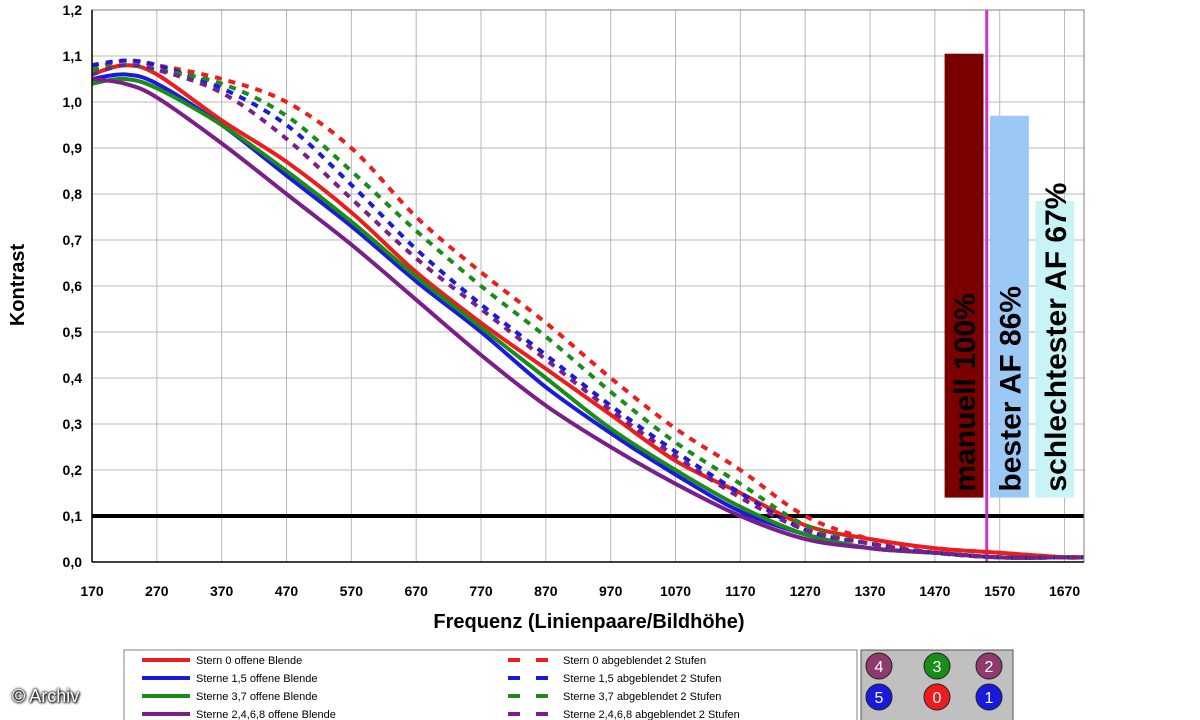 The image size is (1200, 720). I want to click on bar-label: manuell 100%, so click(965, 392).